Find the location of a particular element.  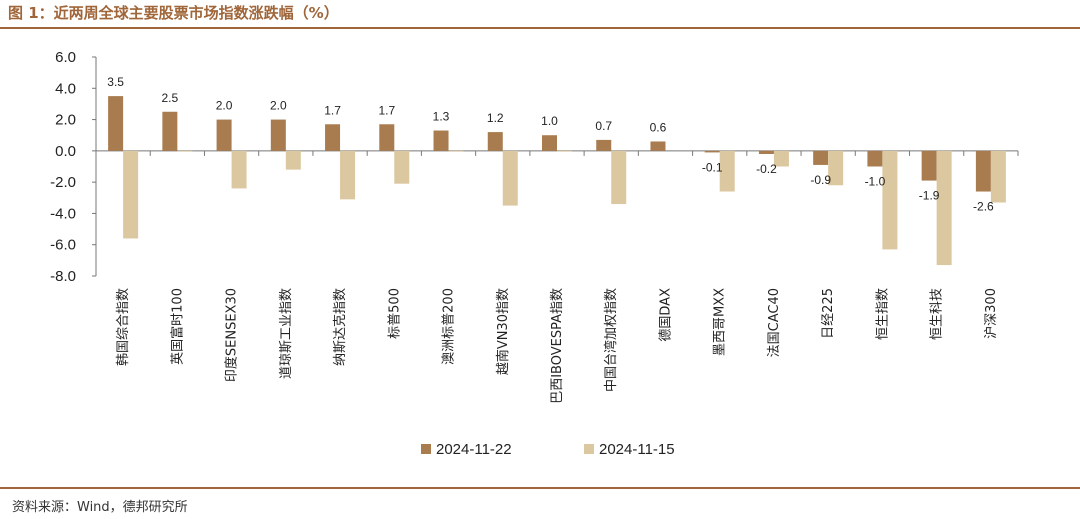

x-category-label: 日经225 is located at coordinates (828, 313).